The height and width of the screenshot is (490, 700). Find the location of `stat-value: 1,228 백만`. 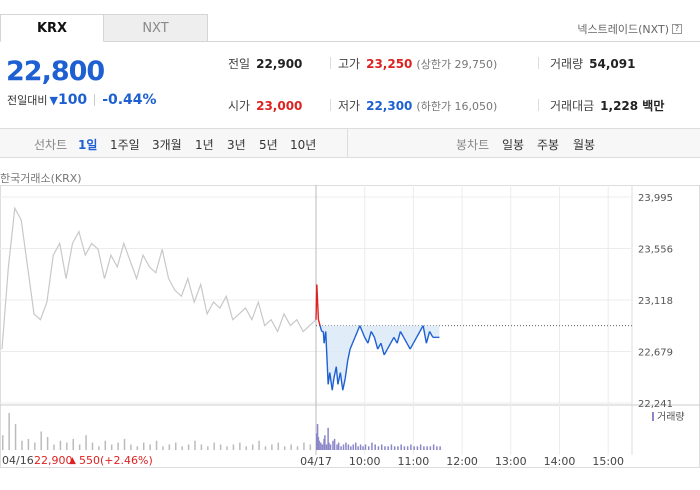

stat-value: 1,228 백만 is located at coordinates (632, 106).